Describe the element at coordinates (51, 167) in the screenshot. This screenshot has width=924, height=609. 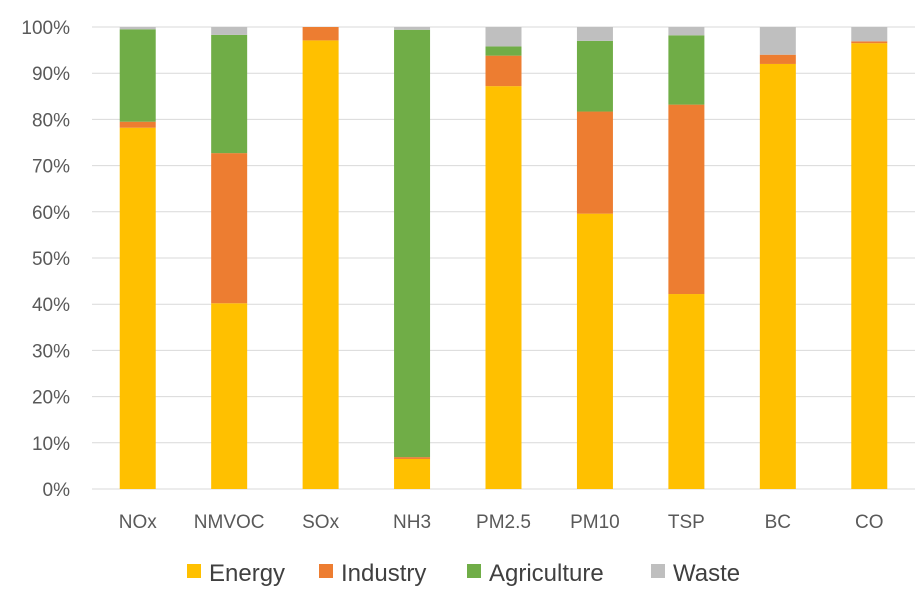
I see `y-tick-label: 70%` at that location.